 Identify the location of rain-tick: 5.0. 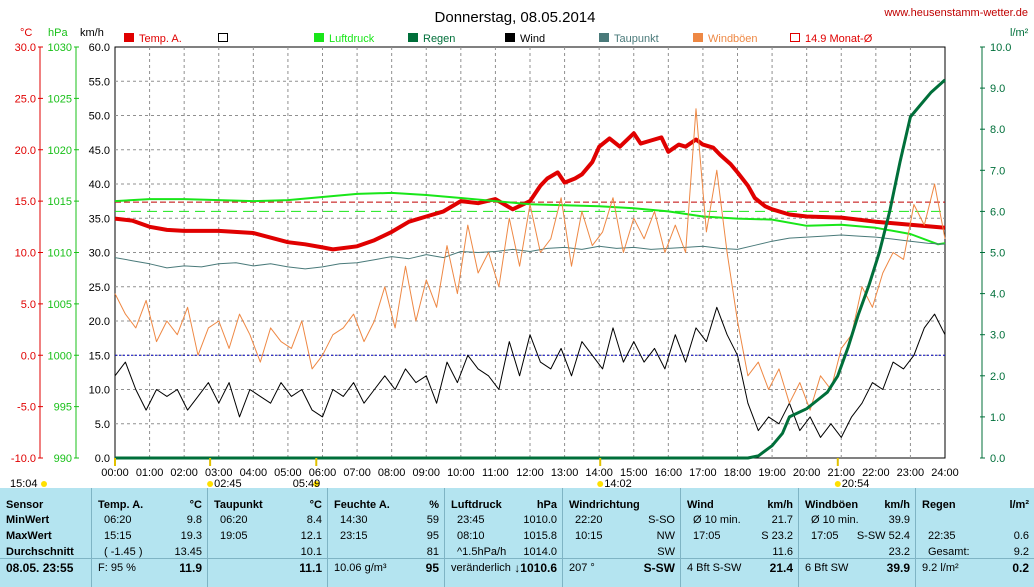
(997, 254).